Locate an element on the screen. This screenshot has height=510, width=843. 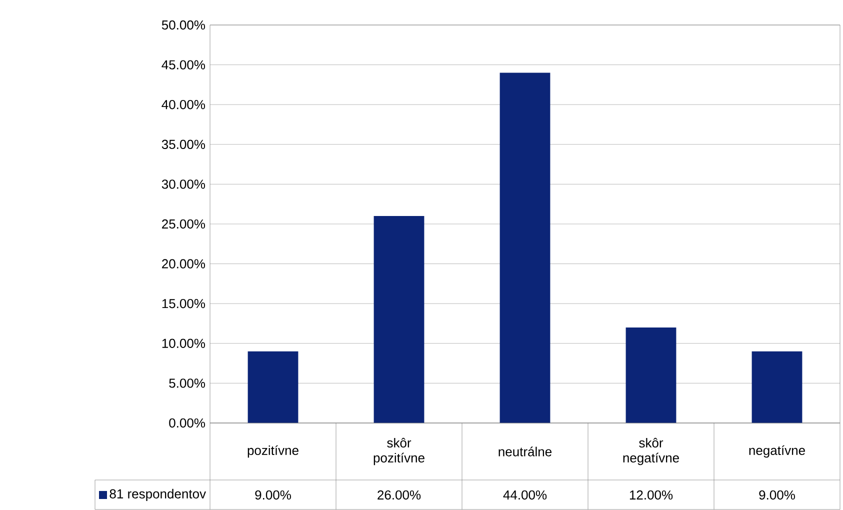
y-tick-label: 25.00% is located at coordinates (184, 224).